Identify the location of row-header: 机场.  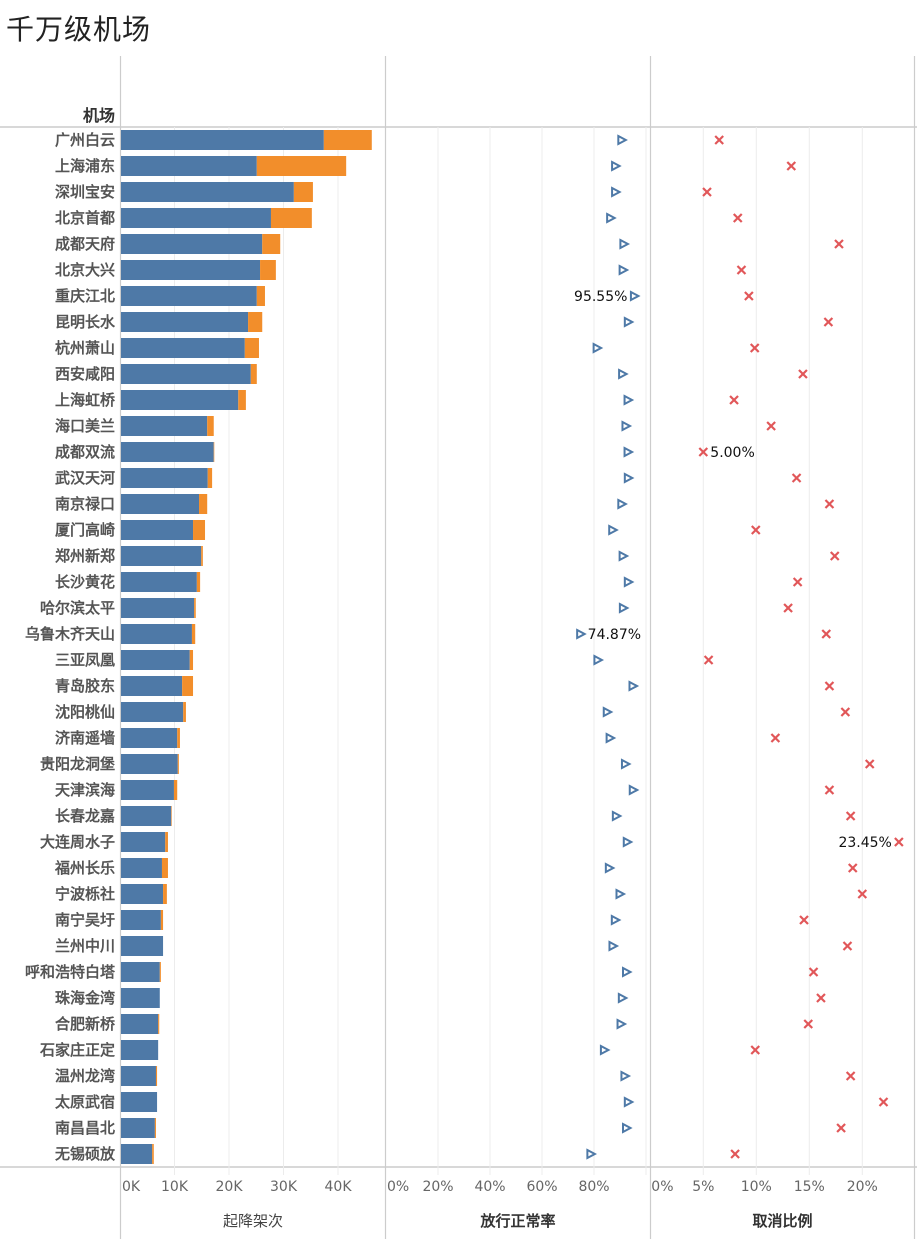
(99, 115).